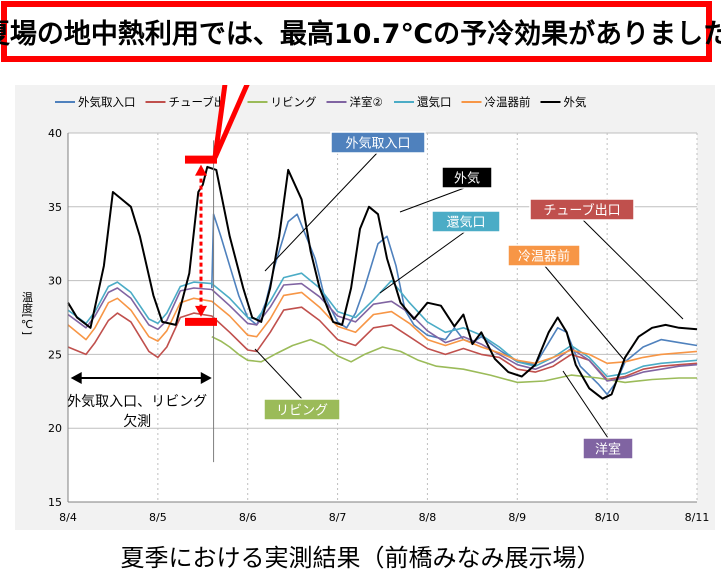 The height and width of the screenshot is (577, 721). I want to click on legend-label: 外気, so click(575, 102).